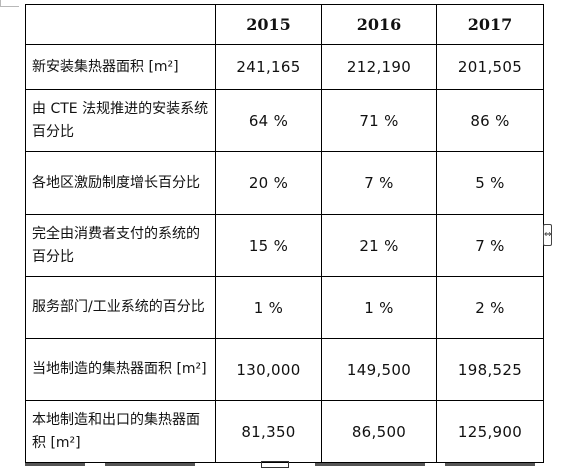  I want to click on table-row: 服务部门/工业系统的百分比 1 % 1 % 2 %, so click(284, 307).